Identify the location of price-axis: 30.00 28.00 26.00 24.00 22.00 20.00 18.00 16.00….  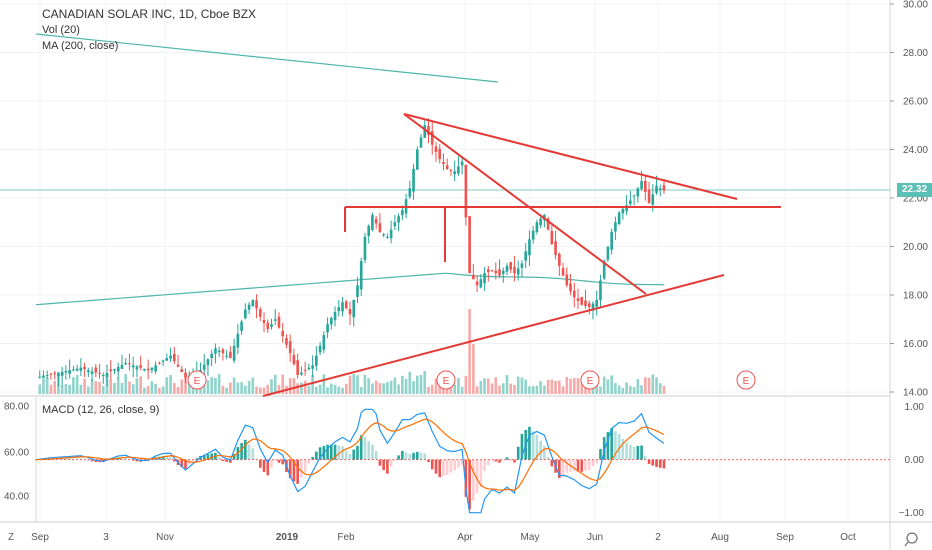
(909, 199).